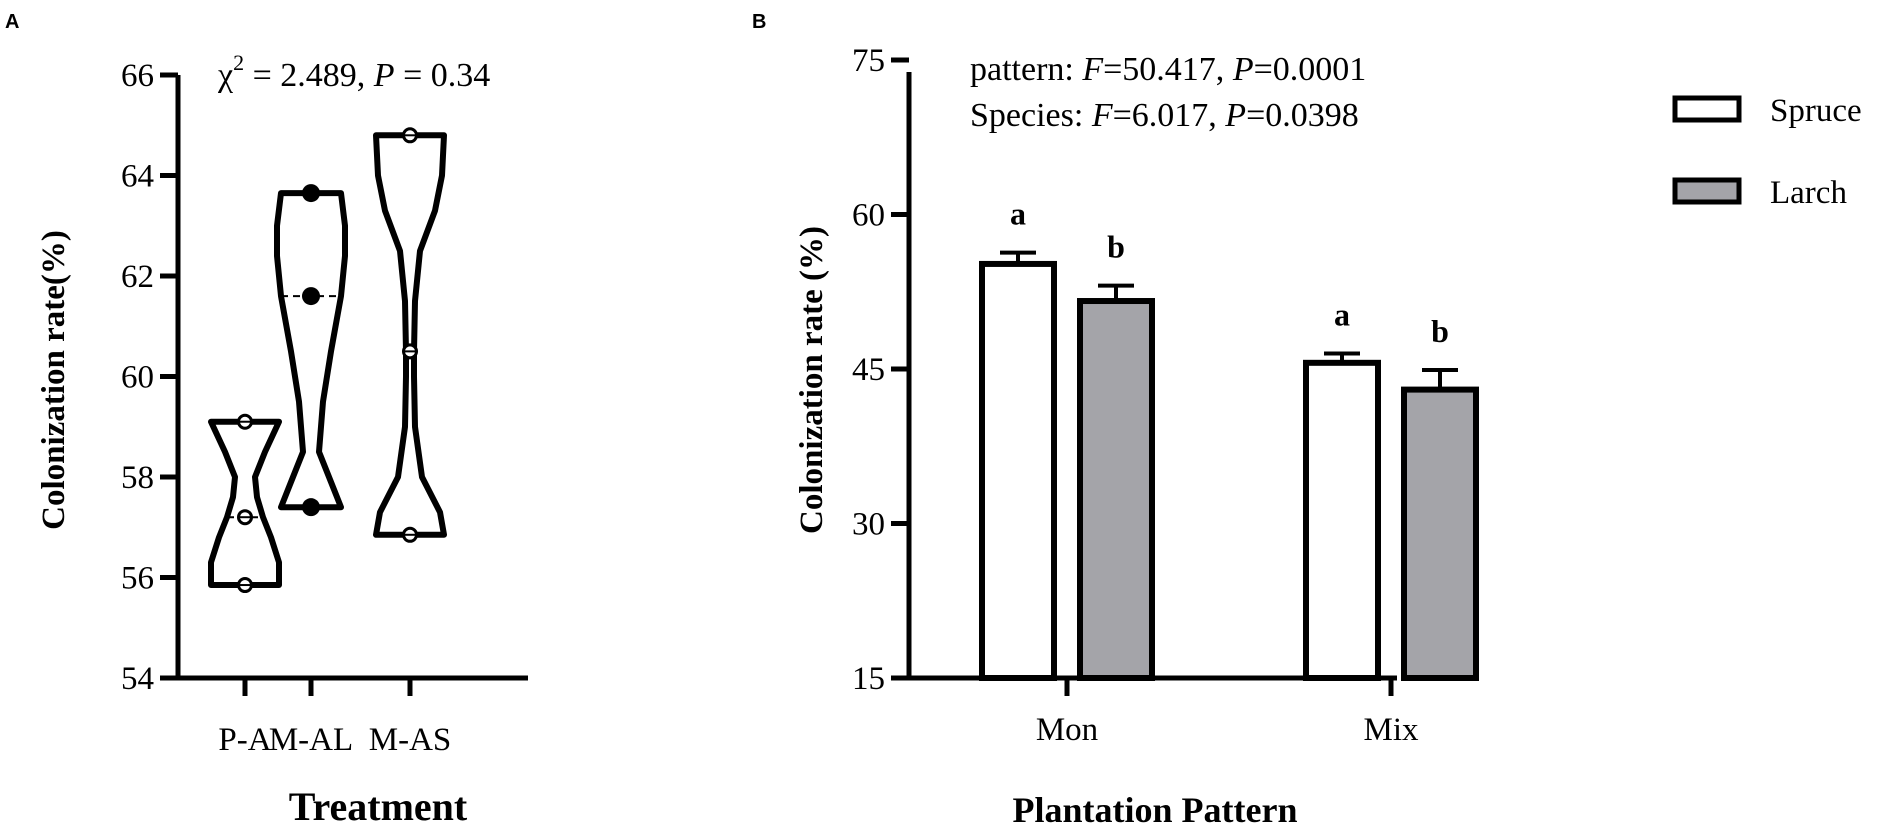 The height and width of the screenshot is (829, 1892). Describe the element at coordinates (1767, 111) in the screenshot. I see `legend-item-spruce: Spruce` at that location.